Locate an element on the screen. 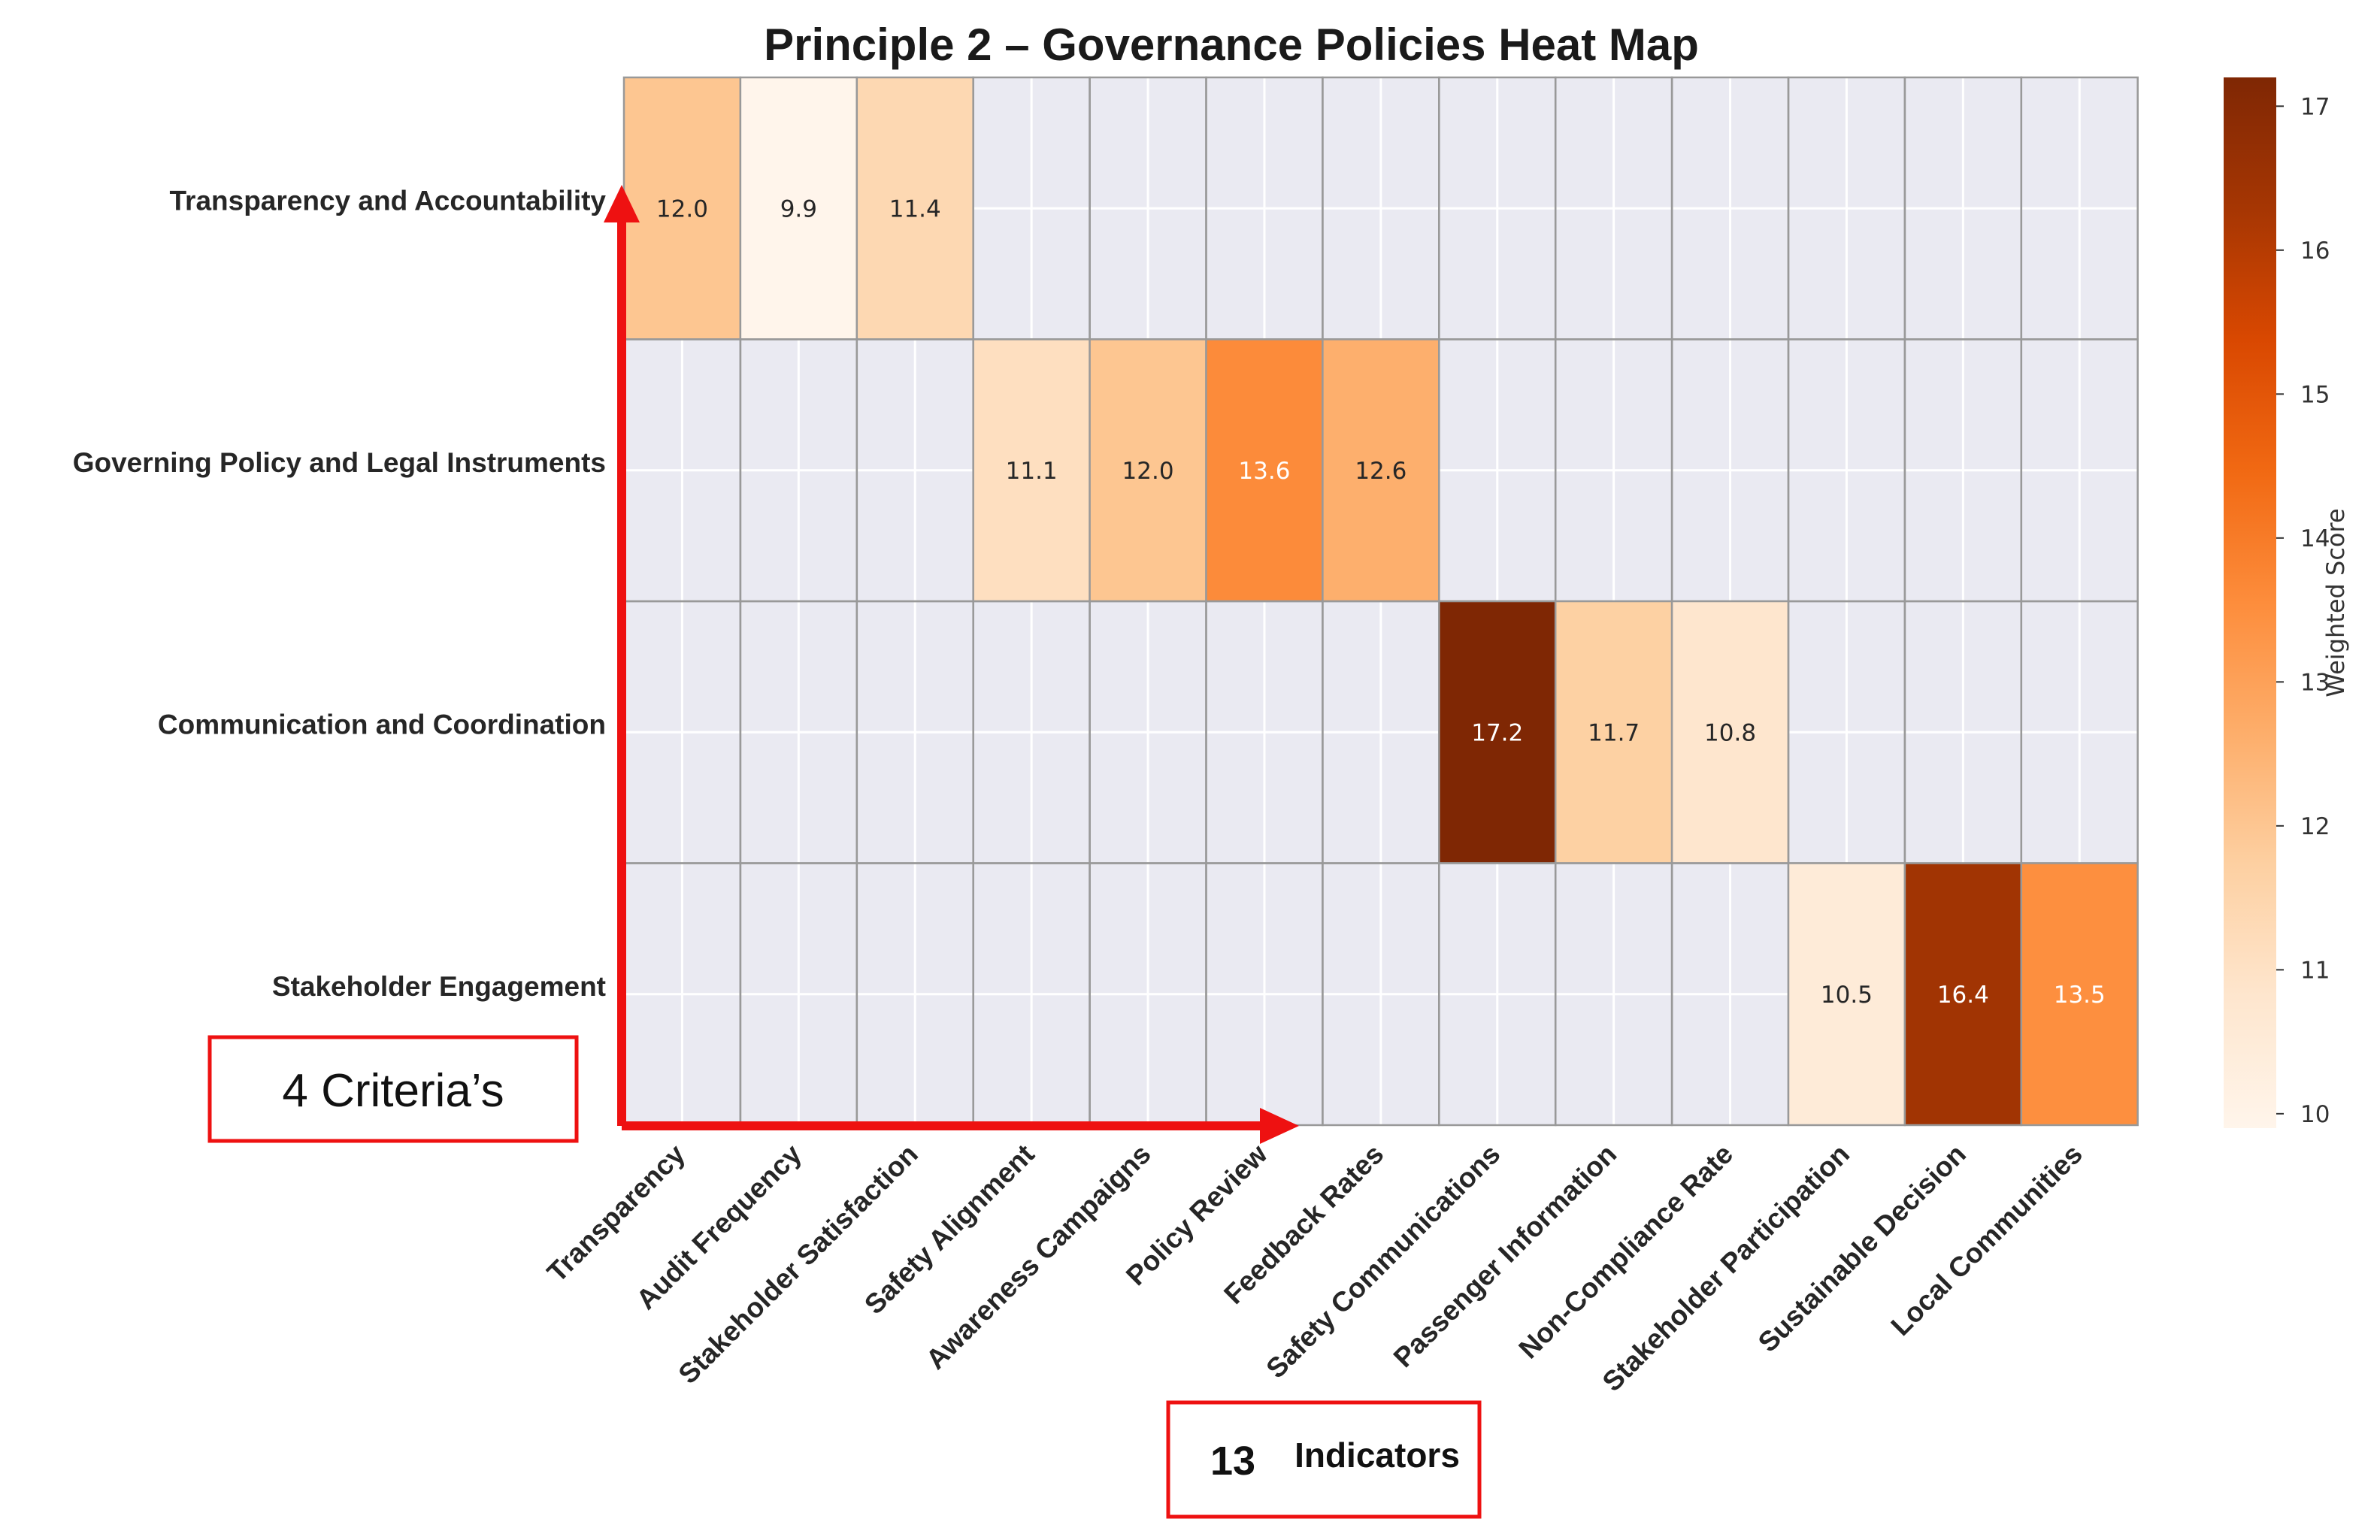 This screenshot has width=2380, height=1540. cell-value-label: 17.2 is located at coordinates (1497, 732).